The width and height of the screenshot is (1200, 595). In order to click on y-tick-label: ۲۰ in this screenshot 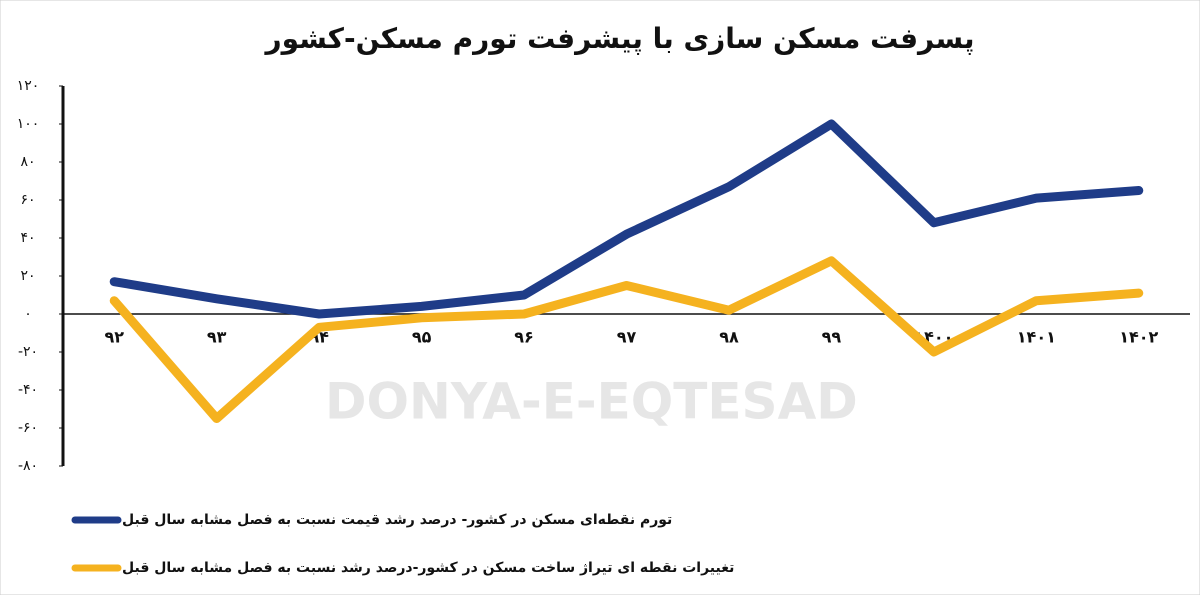, I will do `click(27, 276)`.